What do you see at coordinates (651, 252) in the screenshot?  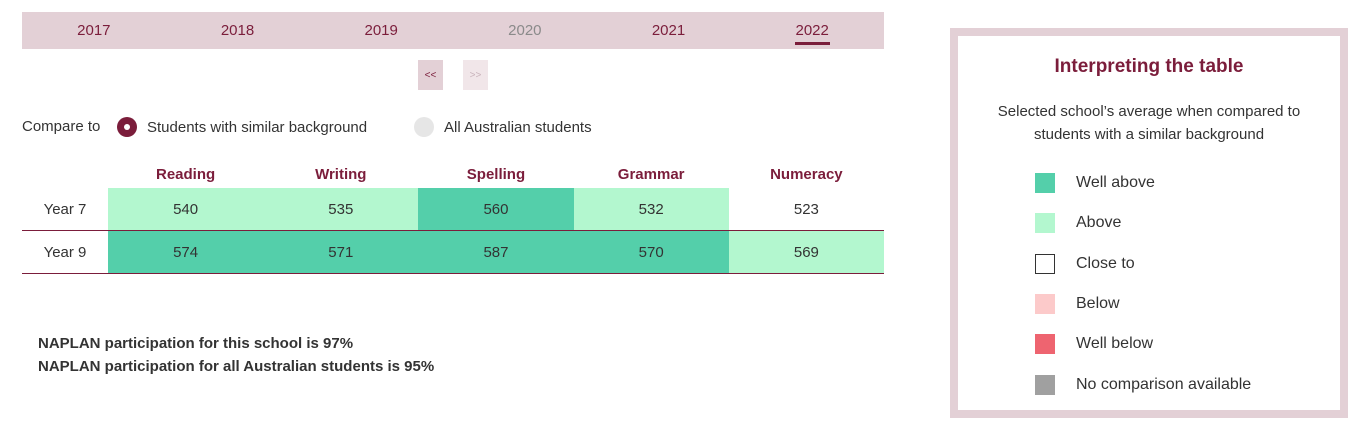 I see `score-cell: 570` at bounding box center [651, 252].